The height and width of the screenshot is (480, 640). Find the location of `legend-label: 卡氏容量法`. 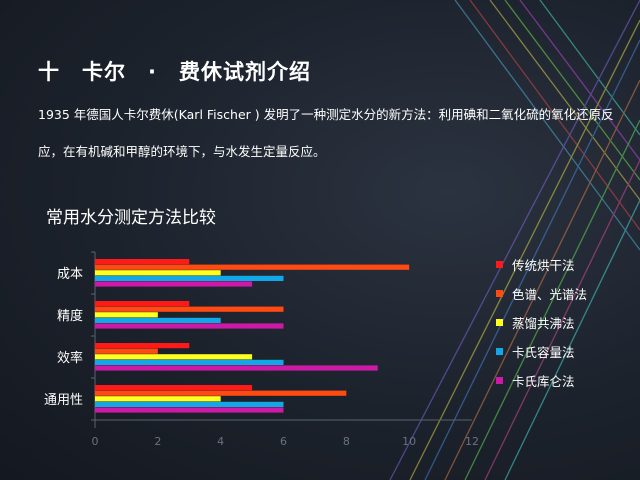

legend-label: 卡氏容量法 is located at coordinates (543, 352).